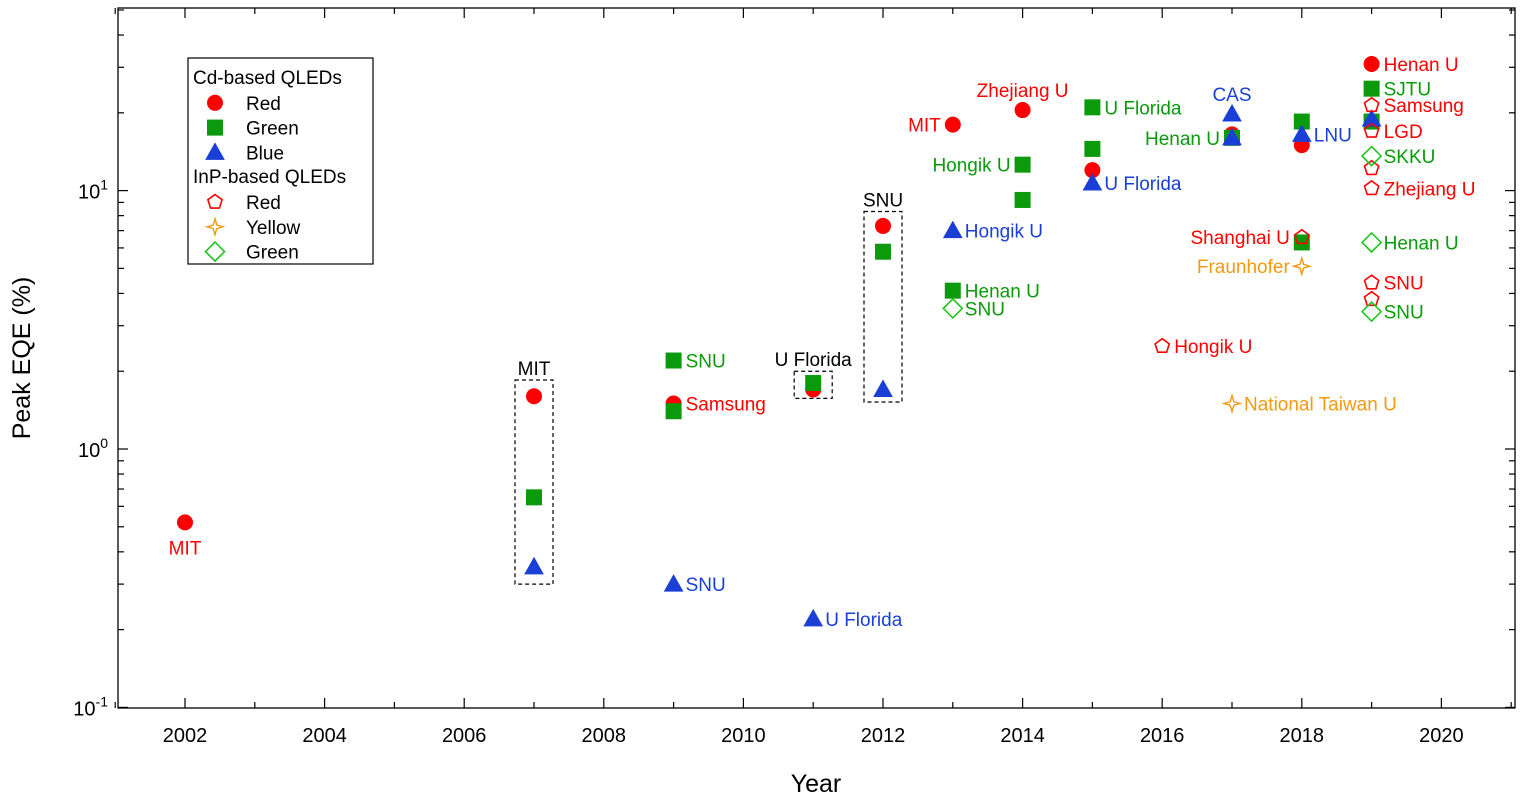  Describe the element at coordinates (1410, 157) in the screenshot. I see `point-annotation: SKKU` at that location.